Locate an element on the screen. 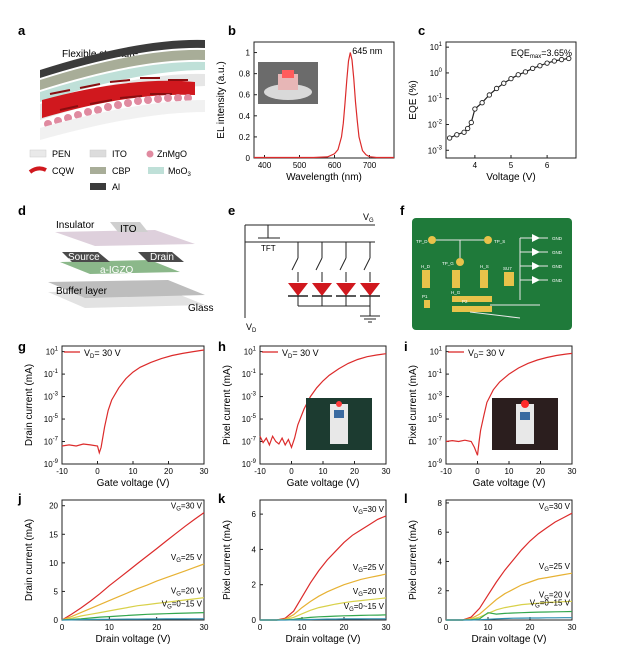  y-tick-base-h-3: 10 is located at coordinates (246, 397).